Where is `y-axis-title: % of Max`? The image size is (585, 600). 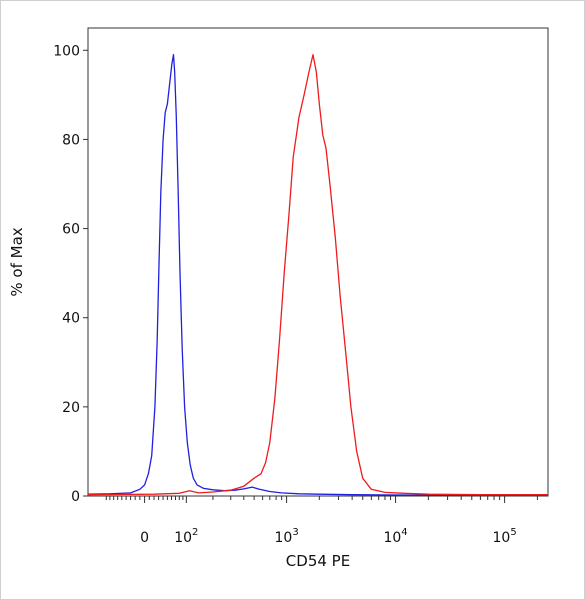
y-axis-title: % of Max is located at coordinates (17, 261).